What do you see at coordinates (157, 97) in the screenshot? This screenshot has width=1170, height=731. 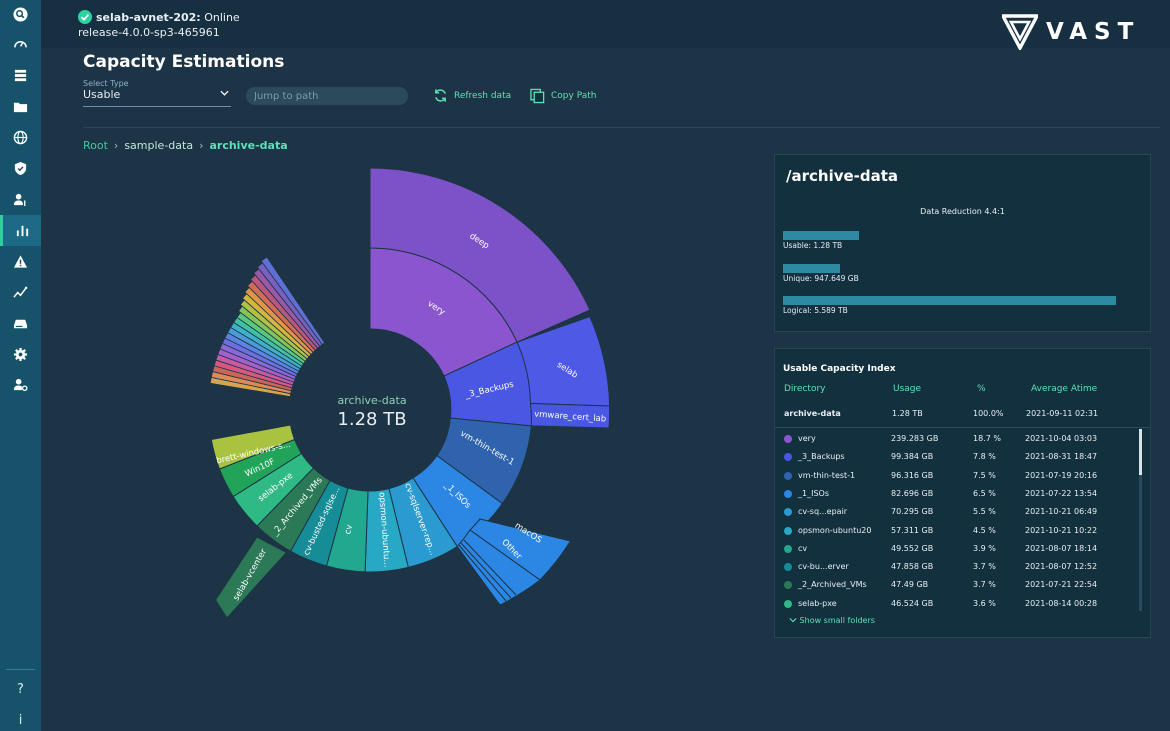 I see `select-type-dropdown: Usable` at bounding box center [157, 97].